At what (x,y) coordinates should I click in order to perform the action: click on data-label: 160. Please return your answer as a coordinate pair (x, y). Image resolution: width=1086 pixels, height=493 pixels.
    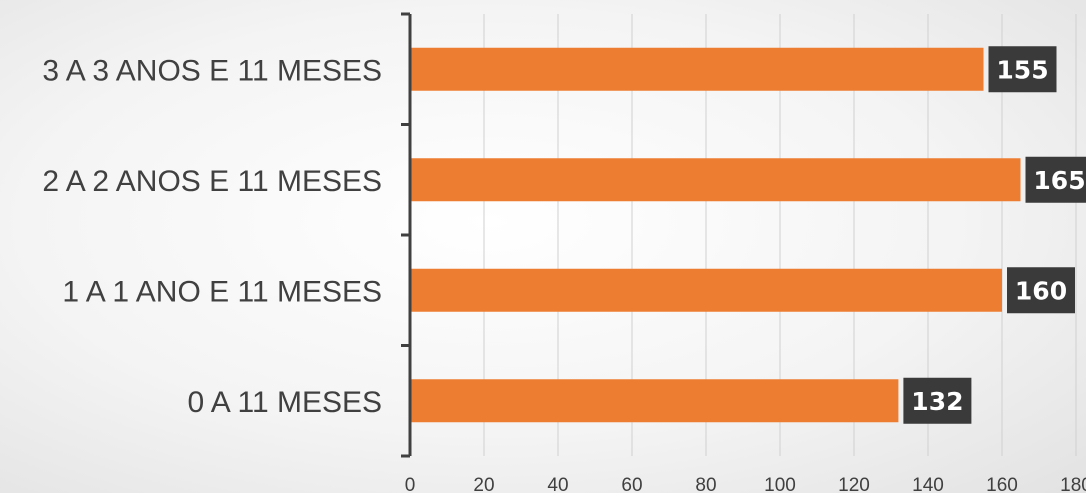
    Looking at the image, I should click on (1041, 290).